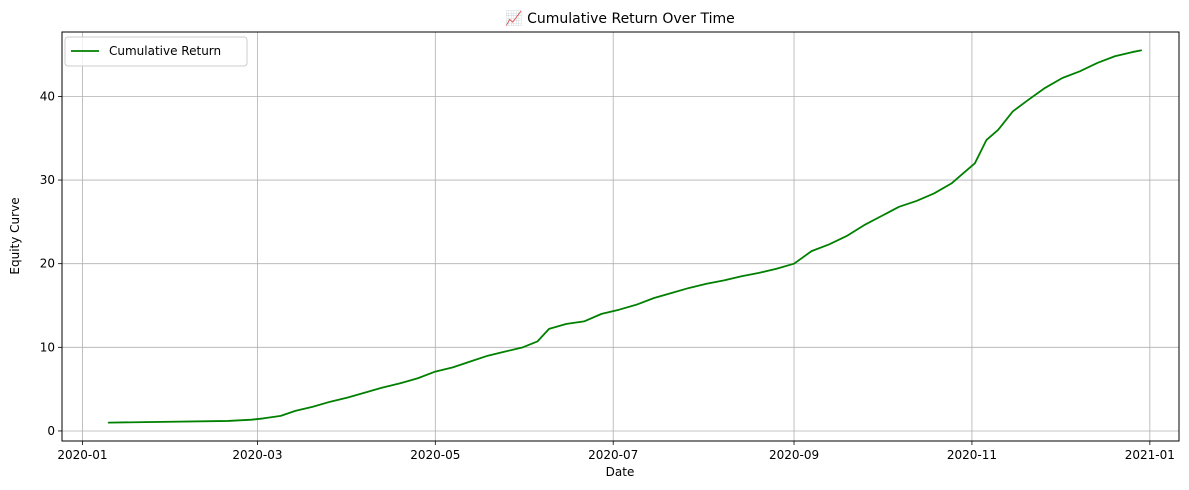 The width and height of the screenshot is (1189, 490). What do you see at coordinates (165, 51) in the screenshot?
I see `legend-label: Cumulative Return` at bounding box center [165, 51].